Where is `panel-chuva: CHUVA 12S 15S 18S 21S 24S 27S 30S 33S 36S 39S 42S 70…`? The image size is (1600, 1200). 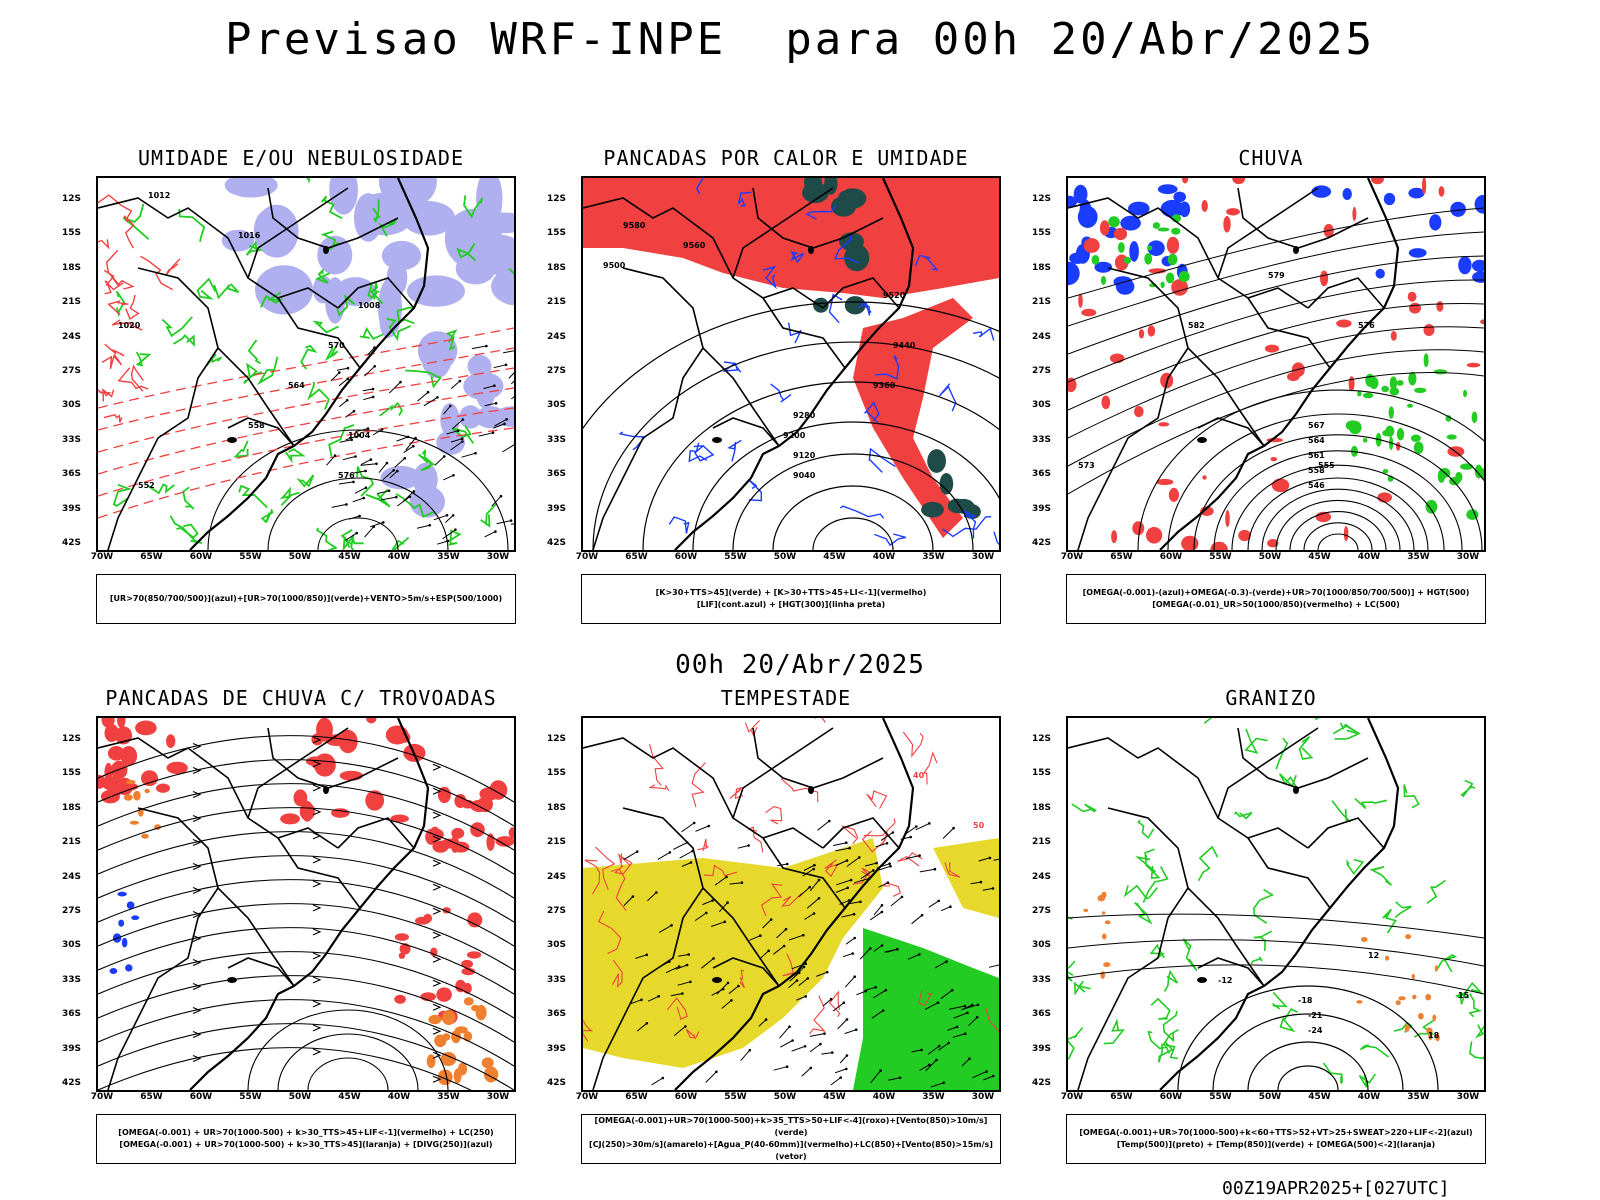
panel-chuva: CHUVA 12S 15S 18S 21S 24S 27S 30S 33S 36S 39S 42S 70… is located at coordinates (1271, 385).